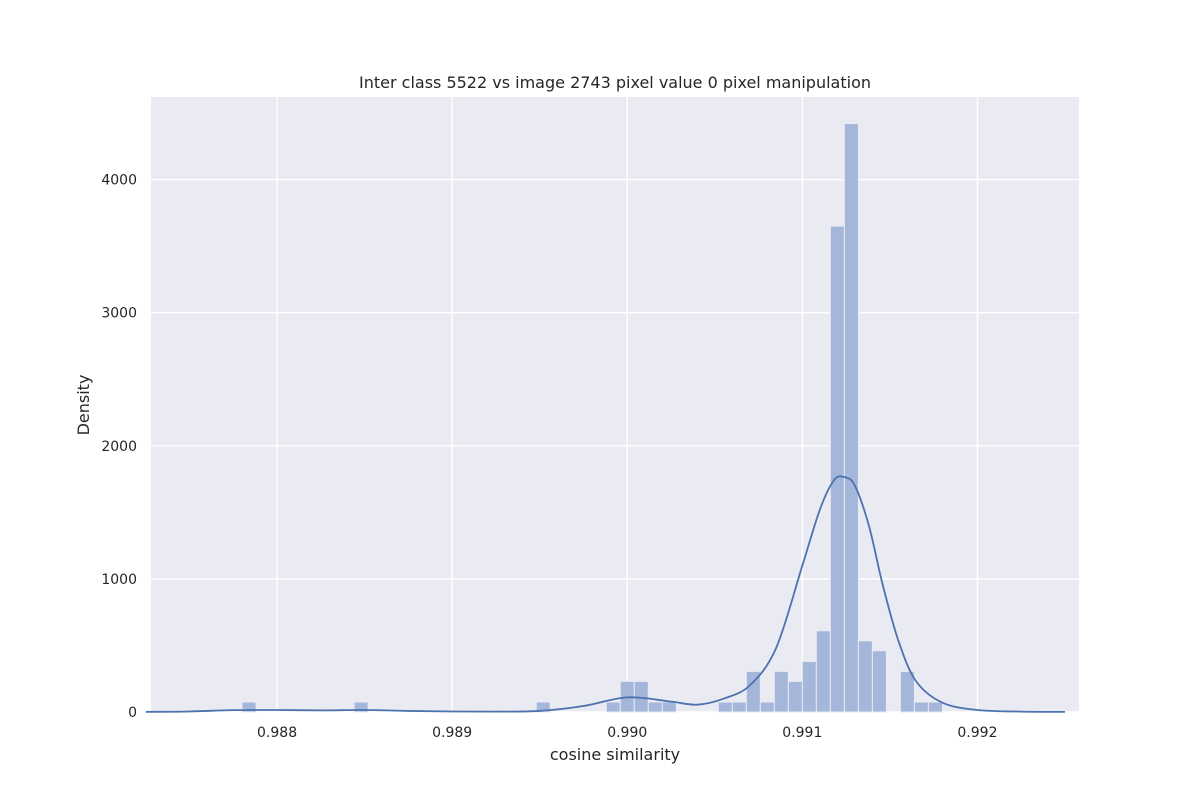  Describe the element at coordinates (277, 733) in the screenshot. I see `x-tick-label: 0.988` at that location.